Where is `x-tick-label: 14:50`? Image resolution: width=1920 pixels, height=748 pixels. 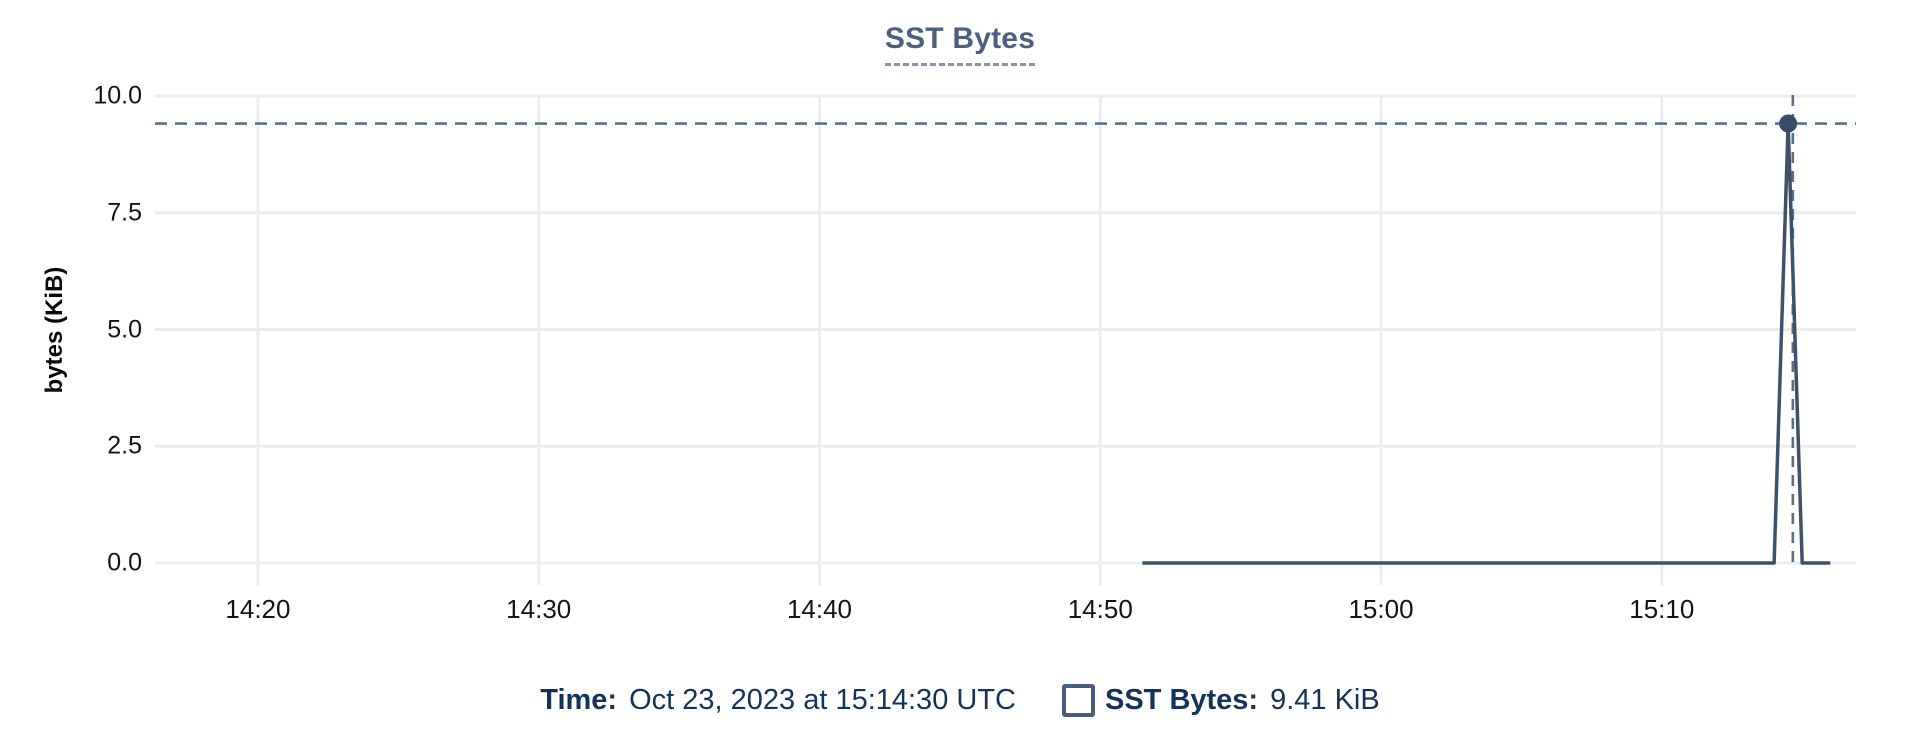
x-tick-label: 14:50 is located at coordinates (1100, 609).